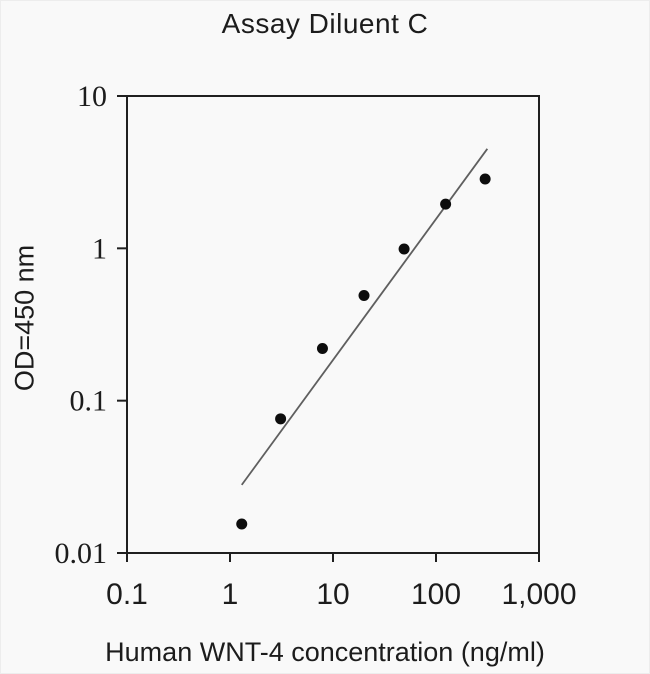 The height and width of the screenshot is (674, 650). Describe the element at coordinates (538, 594) in the screenshot. I see `x-tick-label: 1,000` at that location.